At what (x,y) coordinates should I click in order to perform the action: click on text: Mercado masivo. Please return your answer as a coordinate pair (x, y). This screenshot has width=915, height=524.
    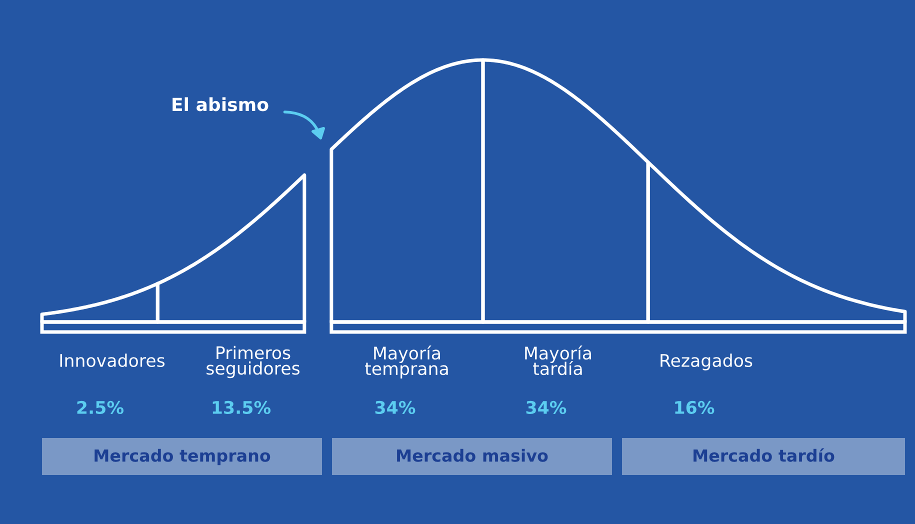
    Looking at the image, I should click on (472, 455).